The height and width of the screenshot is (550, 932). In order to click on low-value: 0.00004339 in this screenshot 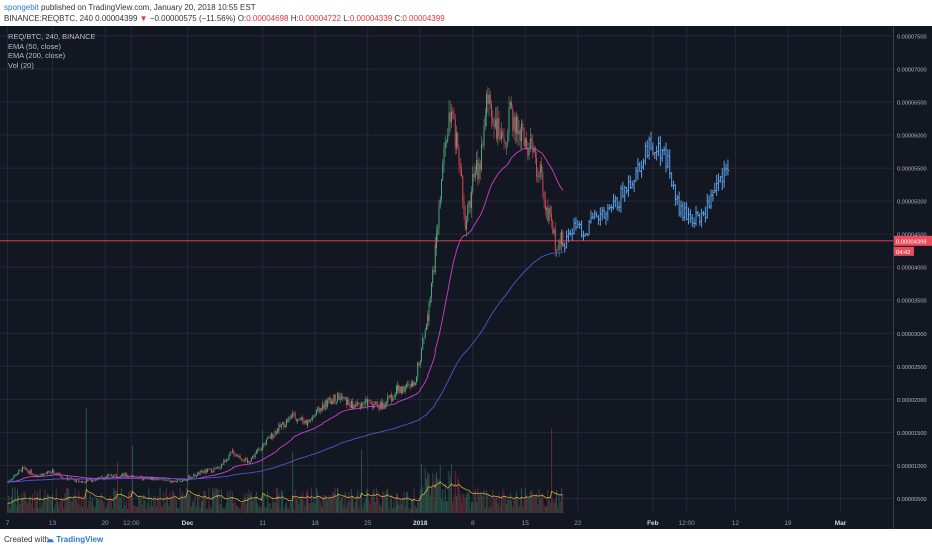, I will do `click(371, 18)`.